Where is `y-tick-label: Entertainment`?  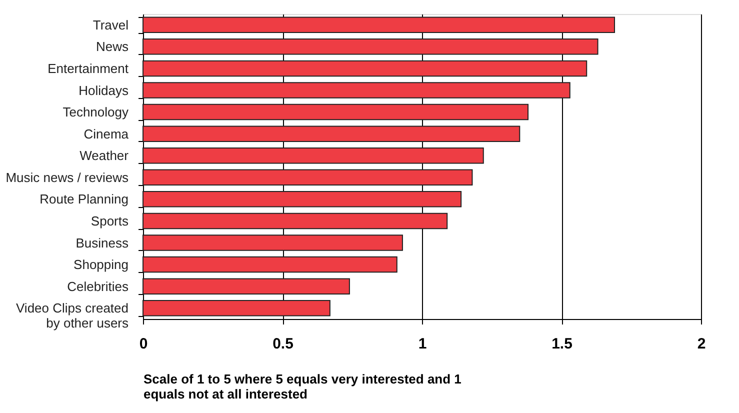 y-tick-label: Entertainment is located at coordinates (88, 68).